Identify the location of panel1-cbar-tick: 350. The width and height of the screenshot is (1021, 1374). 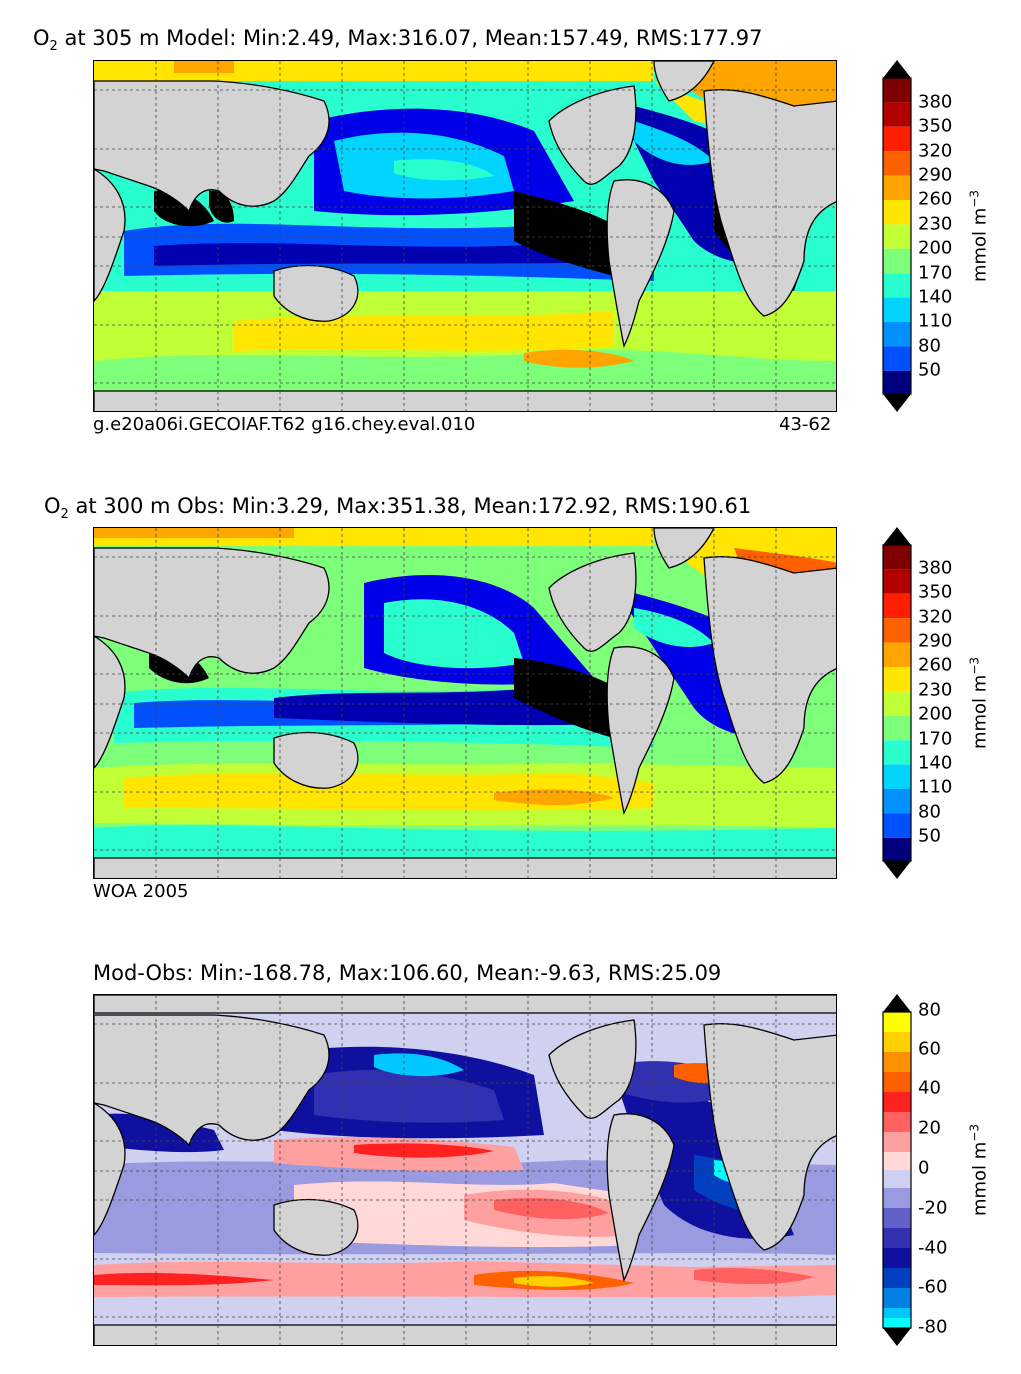
(935, 126).